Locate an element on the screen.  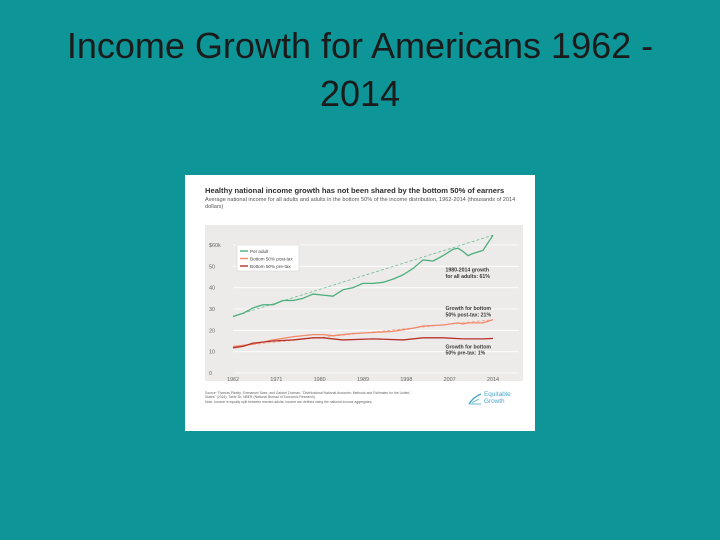
legend-label: Per adult is located at coordinates (259, 251).